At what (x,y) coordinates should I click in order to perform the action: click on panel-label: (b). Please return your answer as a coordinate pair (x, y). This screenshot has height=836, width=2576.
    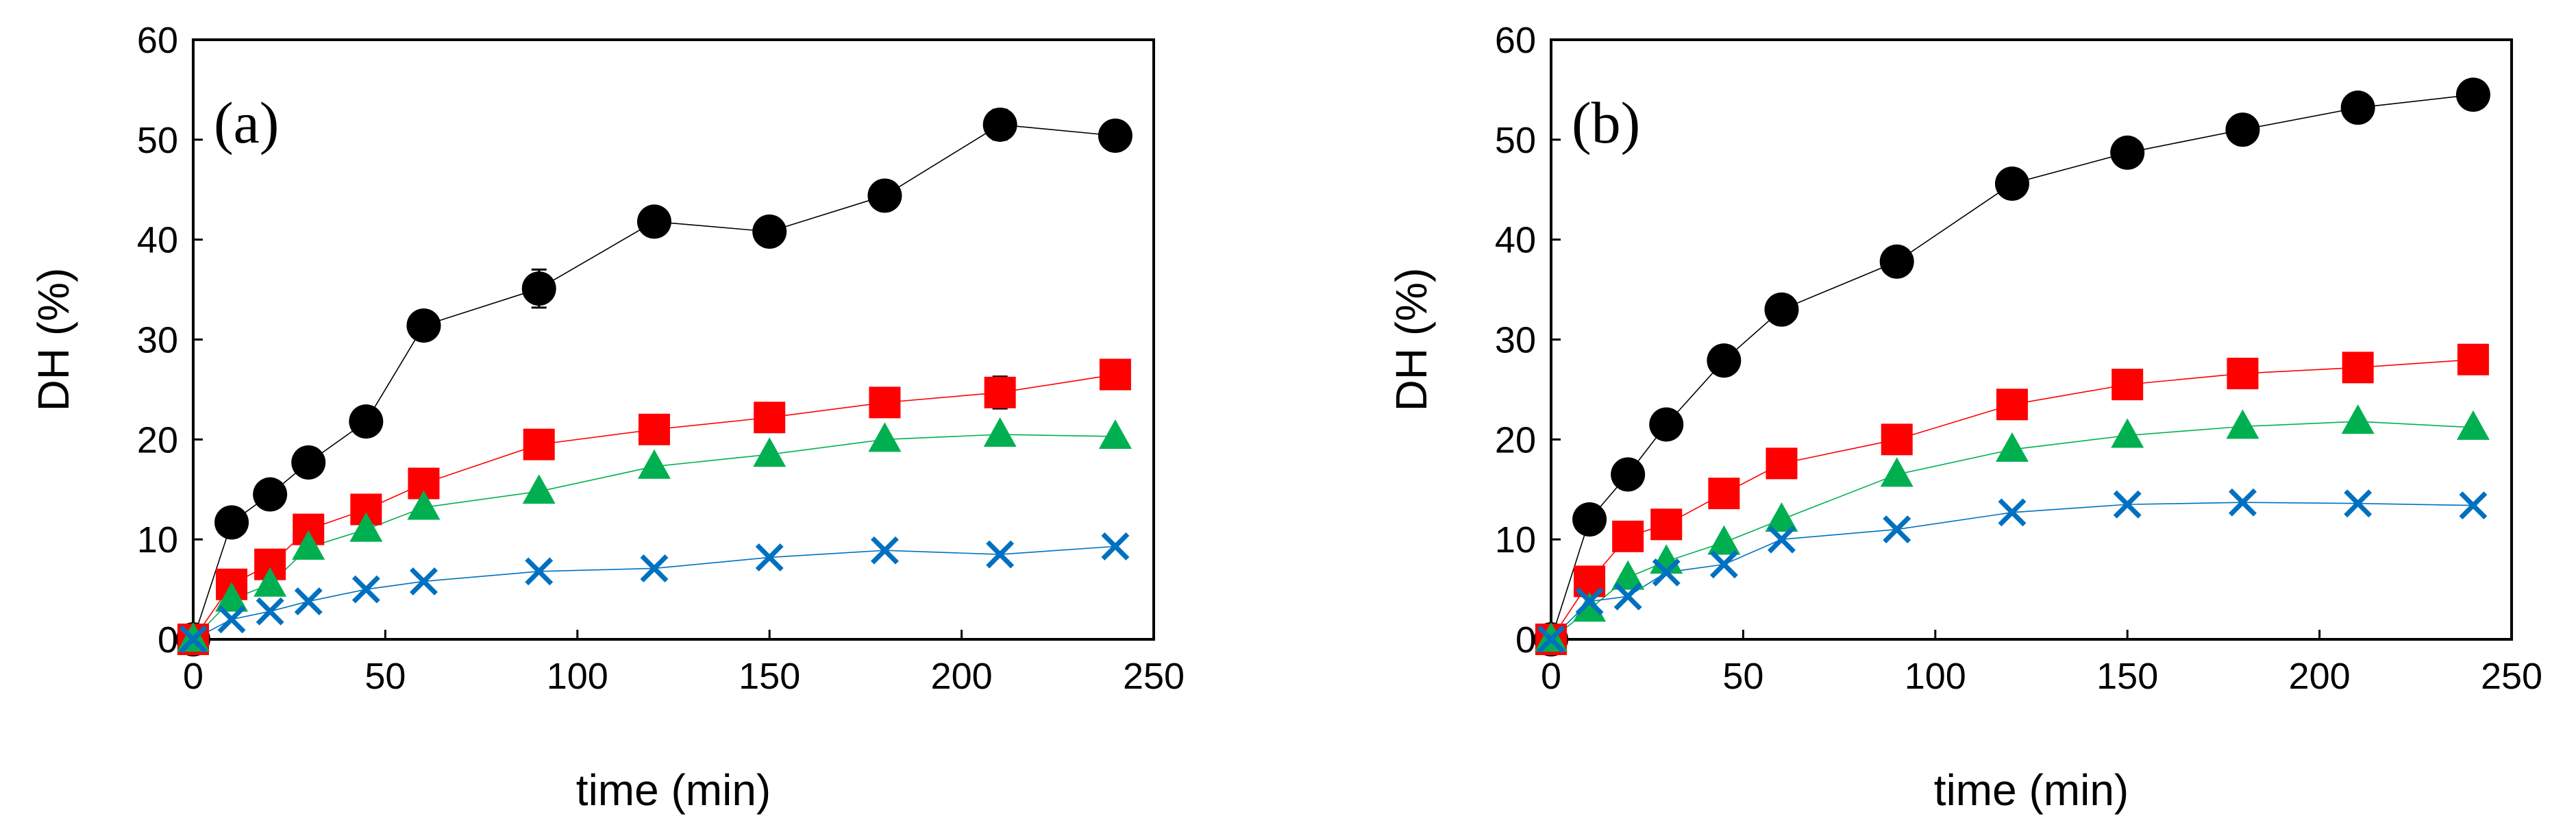
    Looking at the image, I should click on (1606, 123).